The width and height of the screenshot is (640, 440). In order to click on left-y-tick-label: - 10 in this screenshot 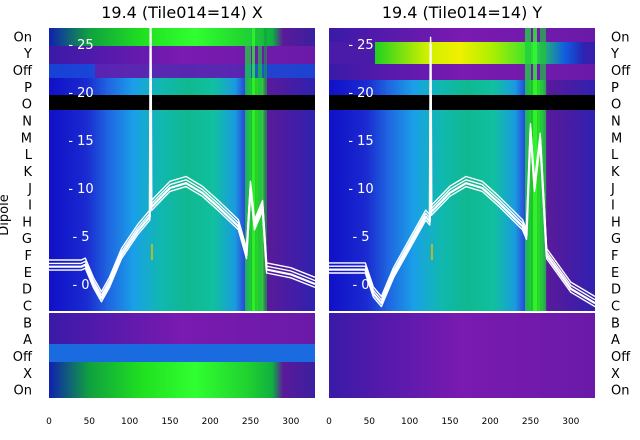, I will do `click(80, 189)`.